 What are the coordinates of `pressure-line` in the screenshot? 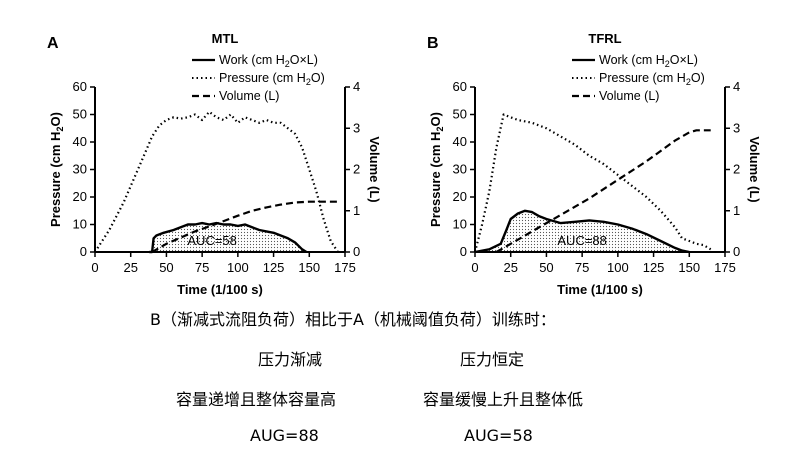 It's located at (592, 183).